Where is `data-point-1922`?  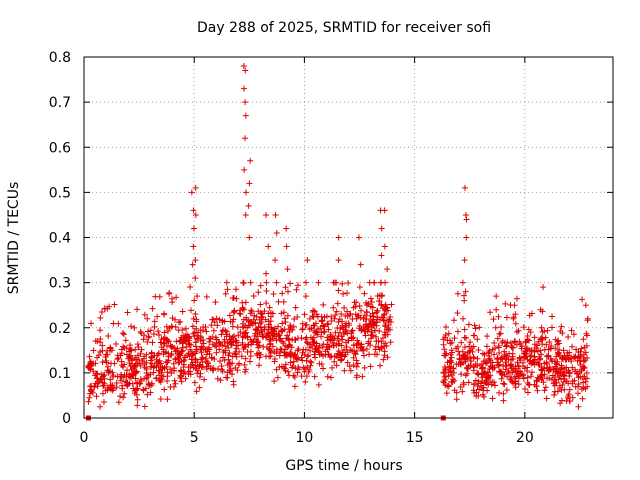
data-point-1922 is located at coordinates (564, 389).